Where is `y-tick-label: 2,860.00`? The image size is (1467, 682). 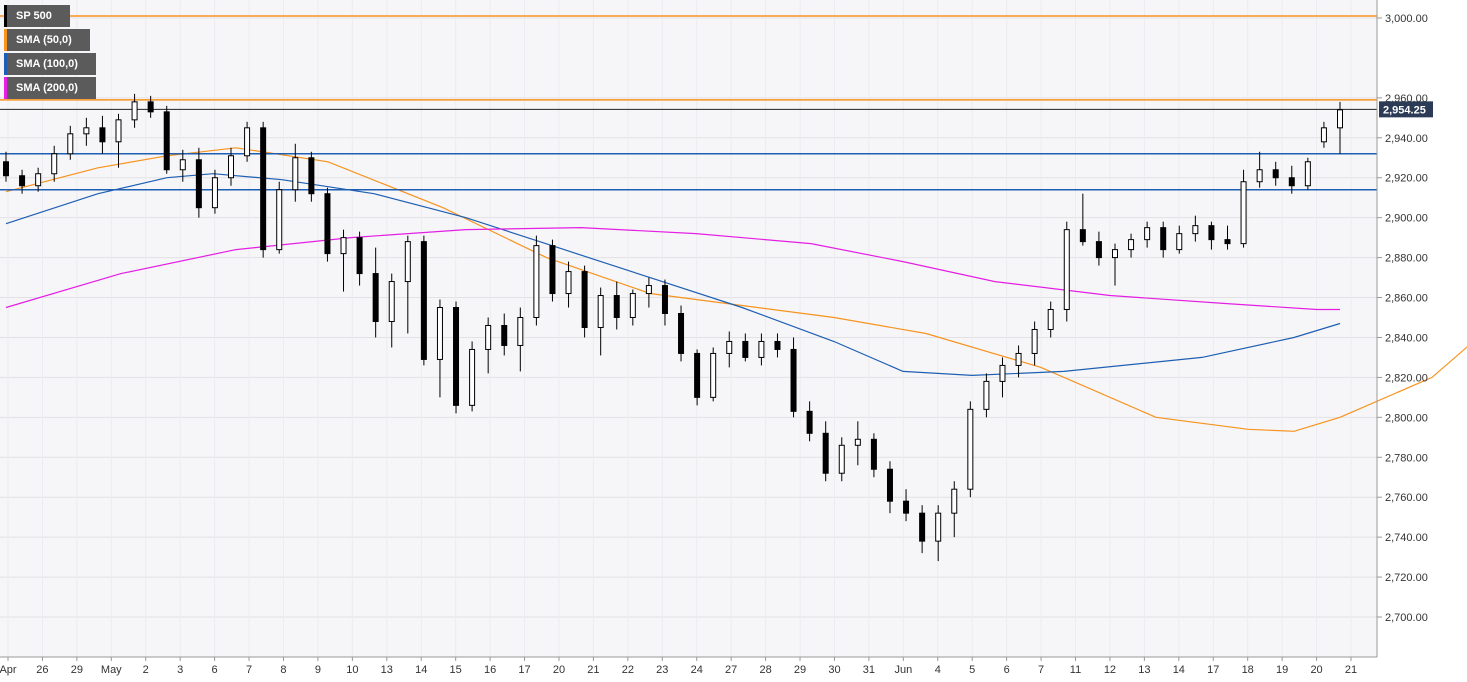
y-tick-label: 2,860.00 is located at coordinates (1406, 299).